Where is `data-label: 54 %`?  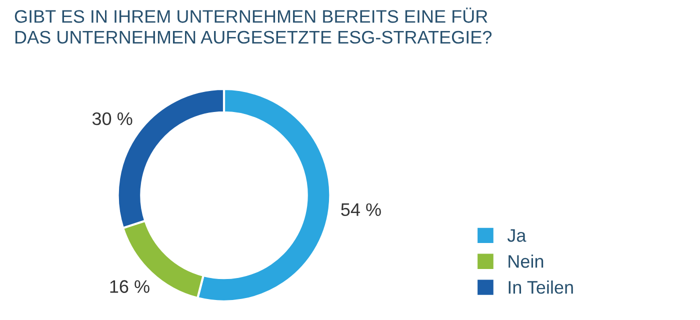 data-label: 54 % is located at coordinates (361, 209).